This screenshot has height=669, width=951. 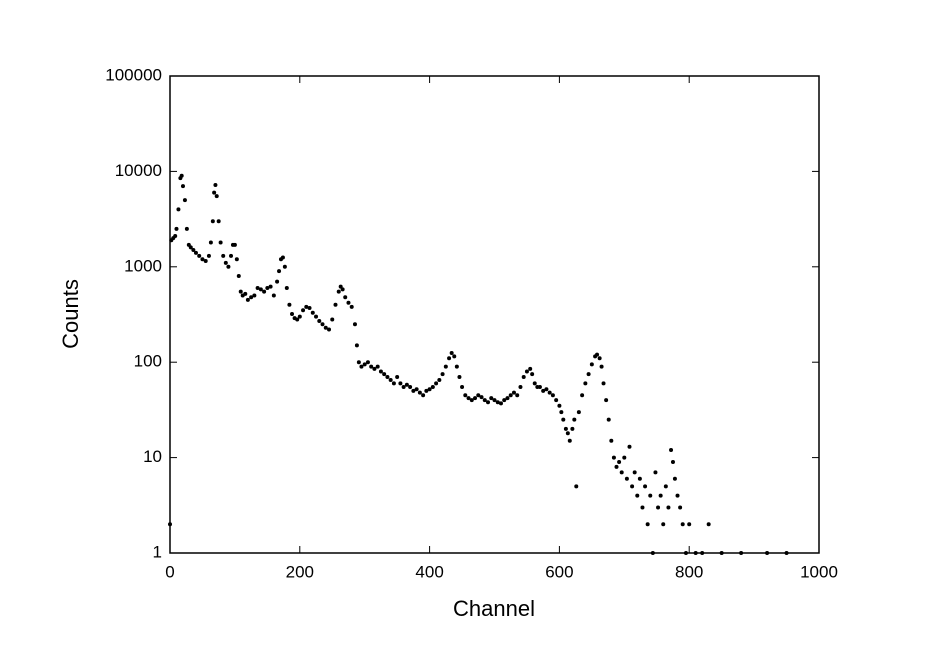 What do you see at coordinates (152, 456) in the screenshot?
I see `y-tick-label: 10` at bounding box center [152, 456].